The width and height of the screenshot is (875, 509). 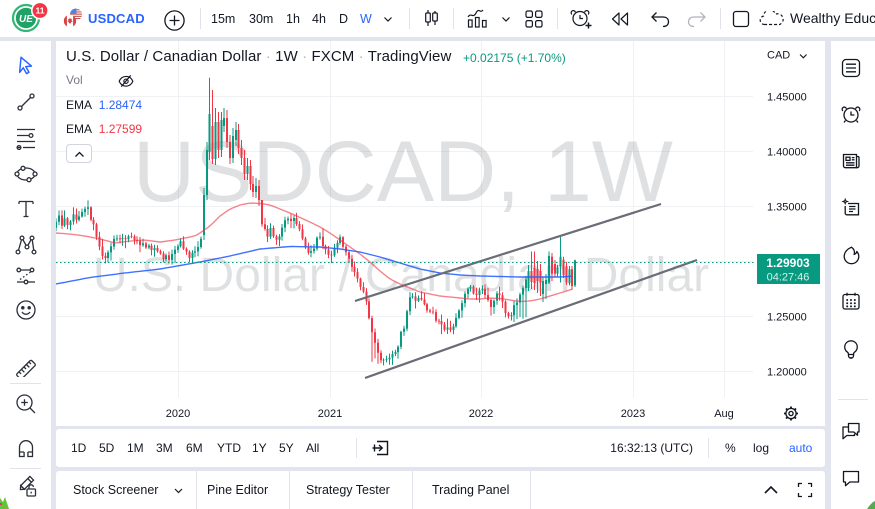 What do you see at coordinates (788, 263) in the screenshot?
I see `svg-text: 1.29903` at bounding box center [788, 263].